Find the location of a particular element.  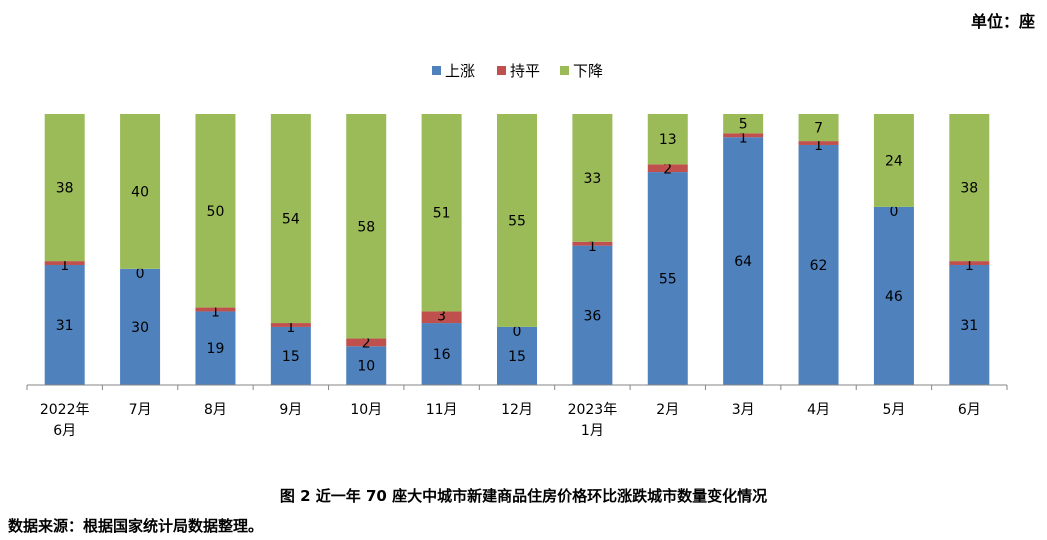

data-label-0-7: 36 is located at coordinates (592, 316).